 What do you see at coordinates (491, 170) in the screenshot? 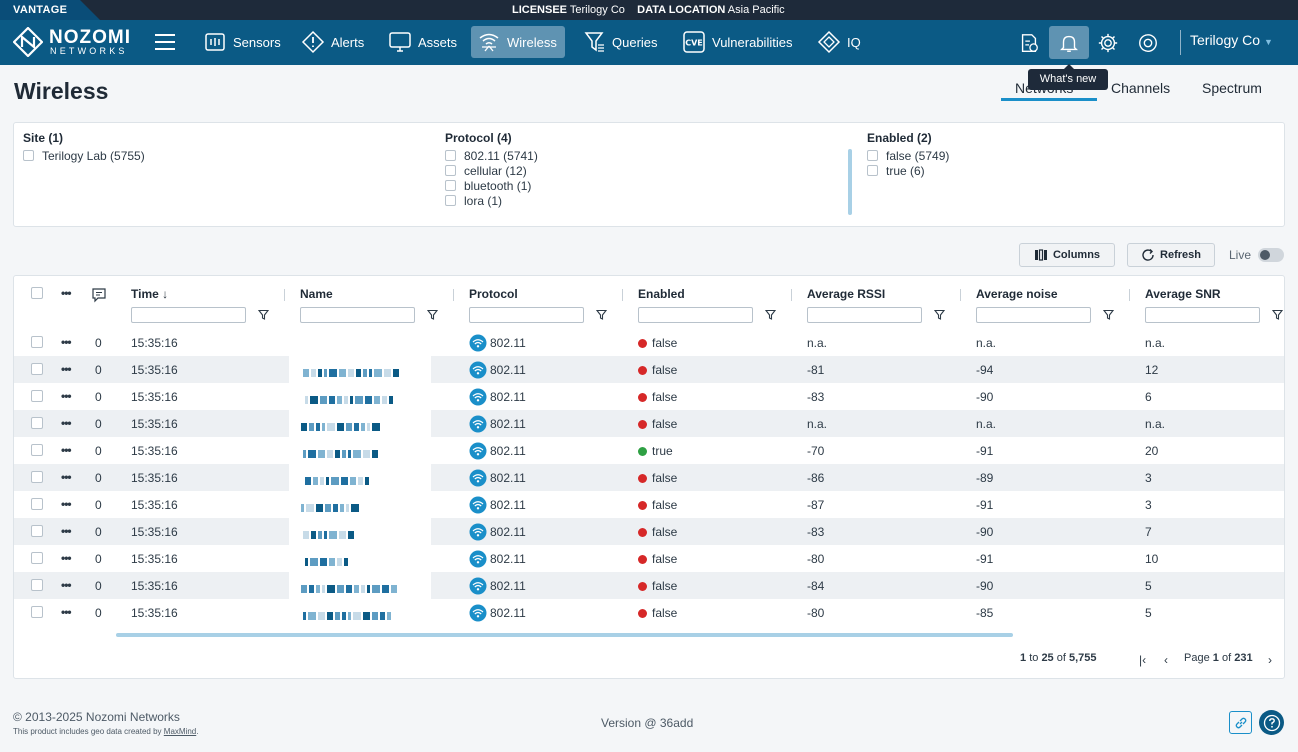
I see `filter-option: cellular (12)` at bounding box center [491, 170].